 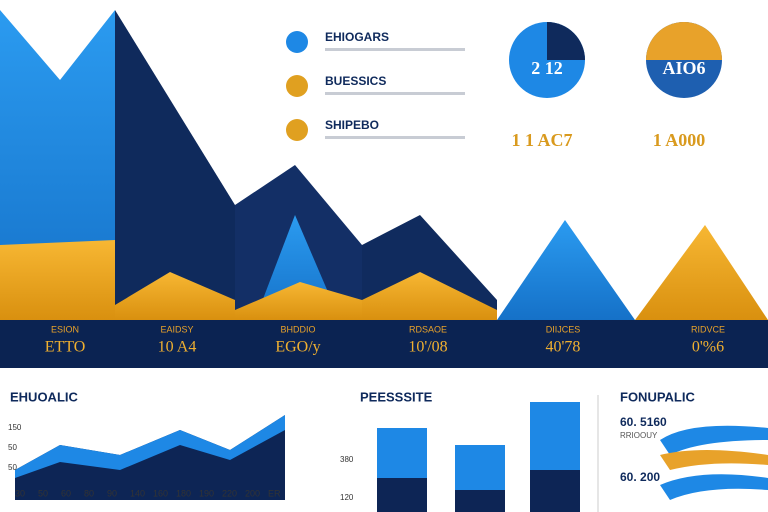 What do you see at coordinates (137, 493) in the screenshot?
I see `x-label: 140` at bounding box center [137, 493].